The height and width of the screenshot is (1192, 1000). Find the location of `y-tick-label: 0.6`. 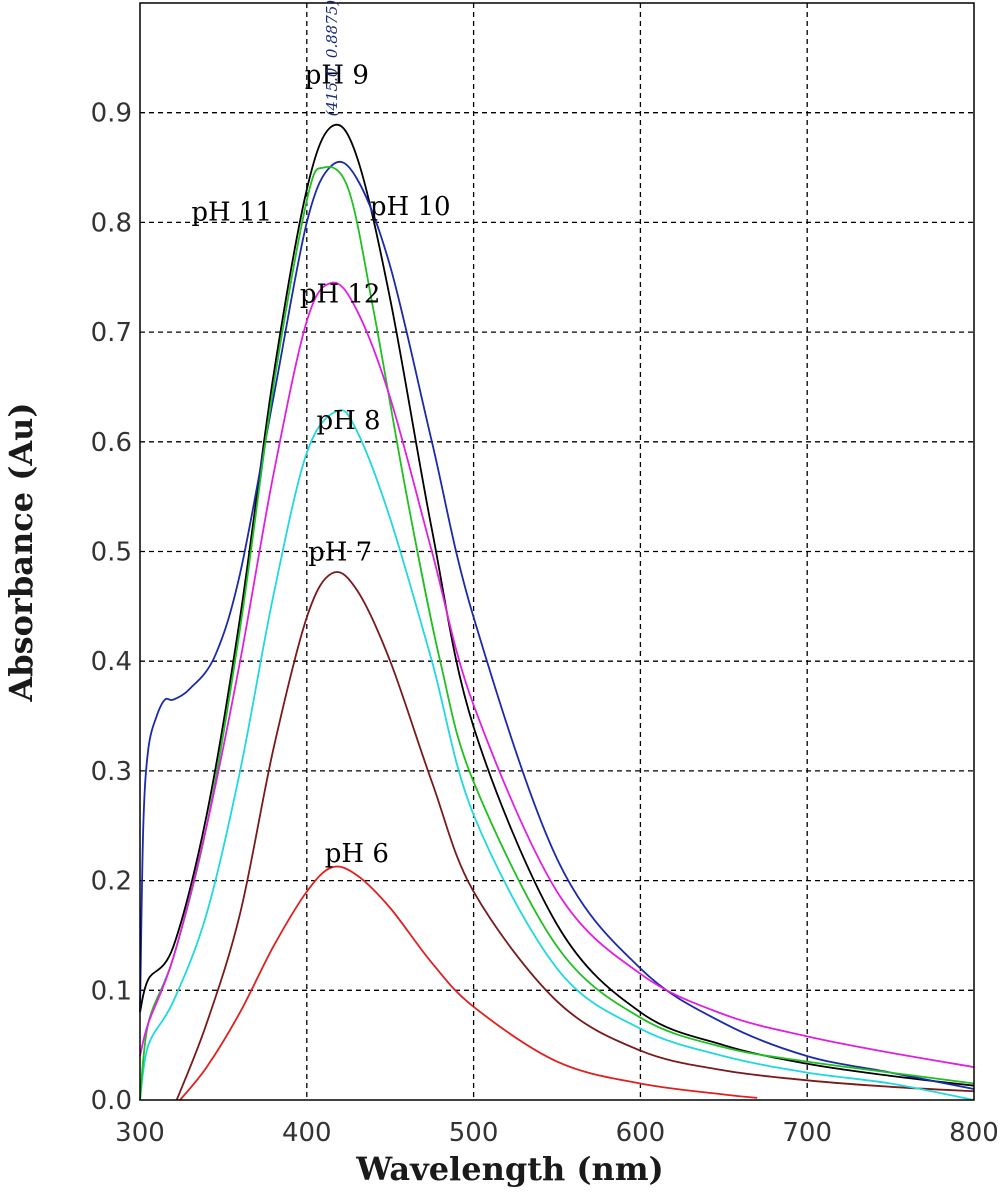

y-tick-label: 0.6 is located at coordinates (111, 443).